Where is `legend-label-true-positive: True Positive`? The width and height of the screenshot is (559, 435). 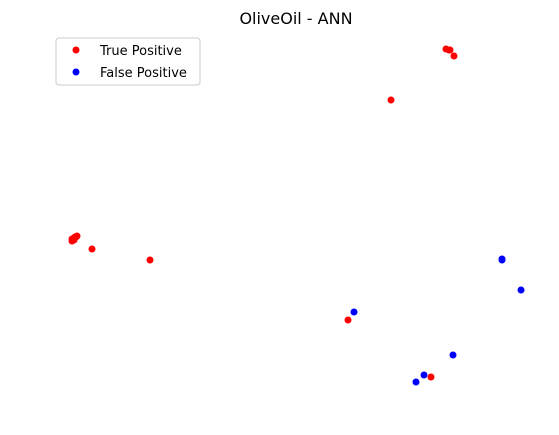 legend-label-true-positive: True Positive is located at coordinates (140, 51).